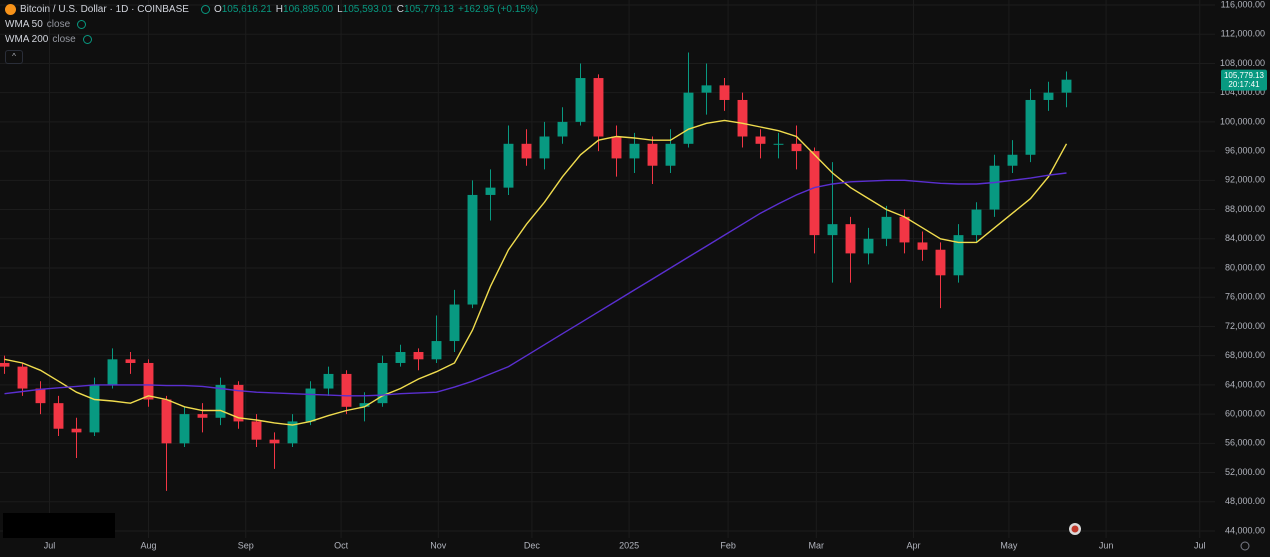 The image size is (1270, 557). What do you see at coordinates (1245, 209) in the screenshot?
I see `y-tick-label: 88,000.00` at bounding box center [1245, 209].